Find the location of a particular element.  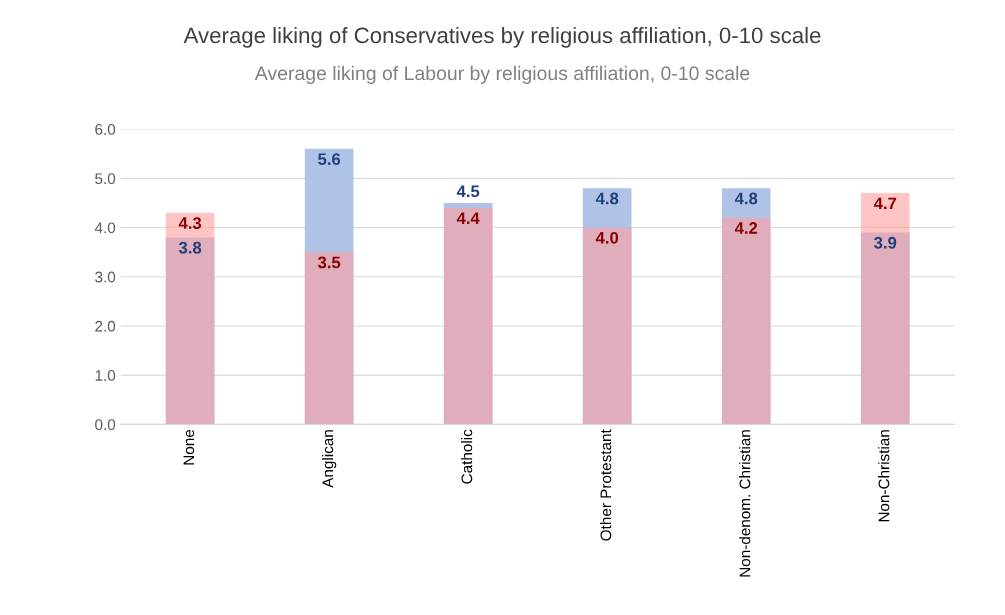

data-label: 4.4 is located at coordinates (468, 218).